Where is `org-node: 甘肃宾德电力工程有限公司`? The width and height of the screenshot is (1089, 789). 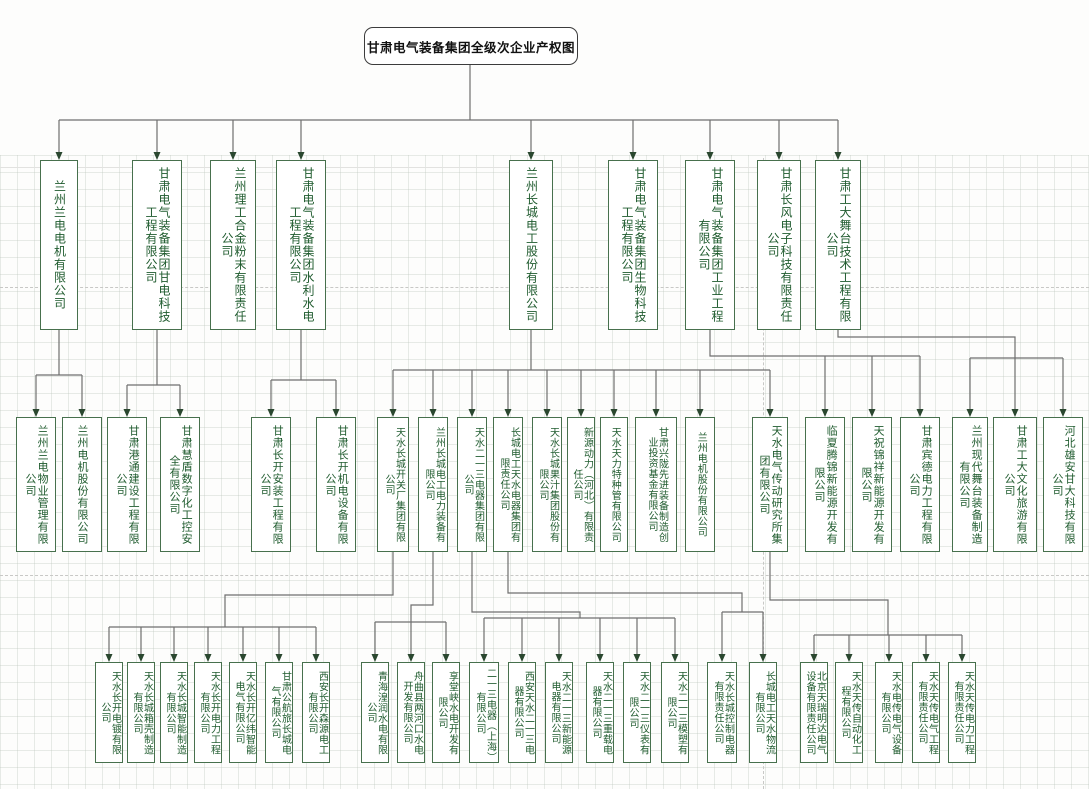 org-node: 甘肃宾德电力工程有限公司 is located at coordinates (920, 484).